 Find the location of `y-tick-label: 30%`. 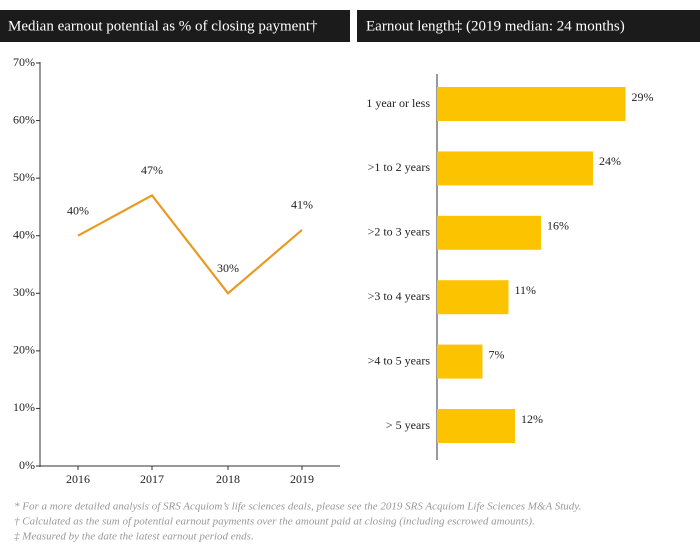

y-tick-label: 30% is located at coordinates (24, 292).